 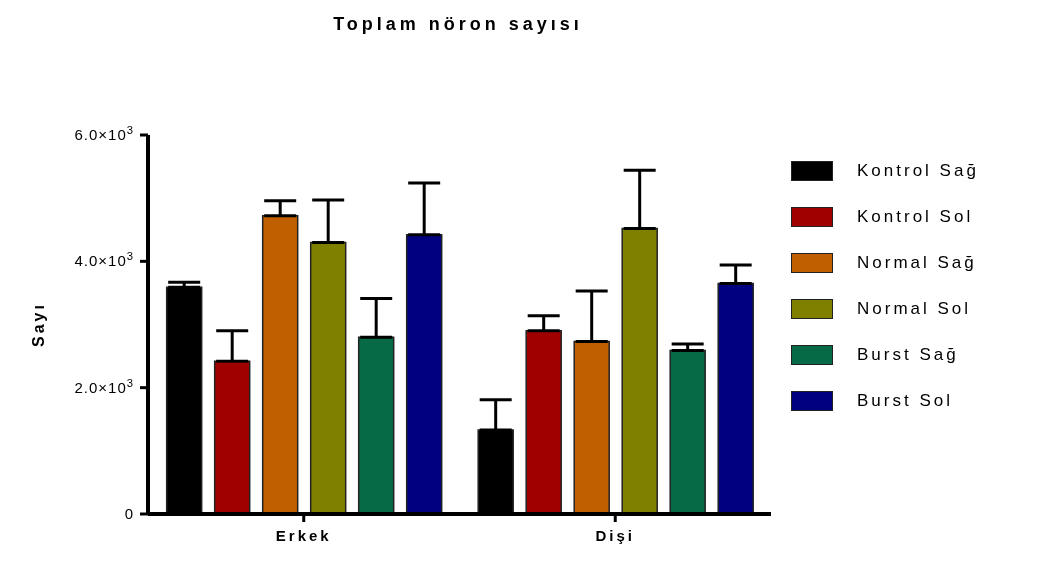 I want to click on y-axis-title: Sayı, so click(x=38, y=324).